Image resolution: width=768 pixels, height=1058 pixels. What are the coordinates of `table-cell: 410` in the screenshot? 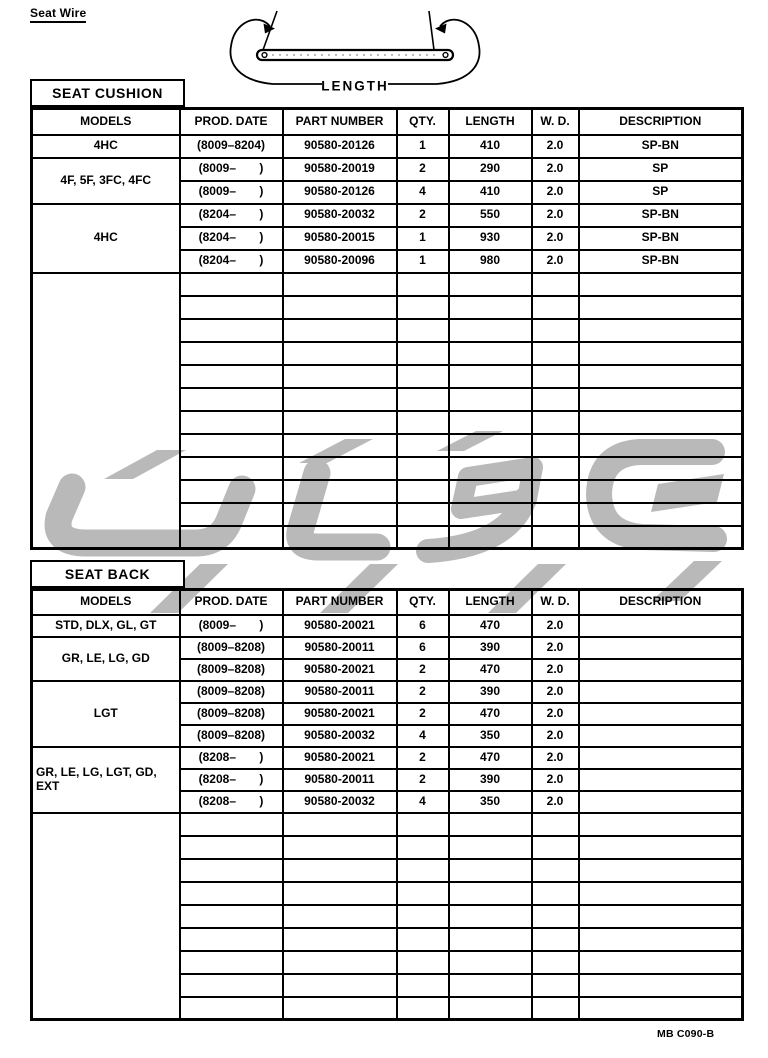 It's located at (490, 146).